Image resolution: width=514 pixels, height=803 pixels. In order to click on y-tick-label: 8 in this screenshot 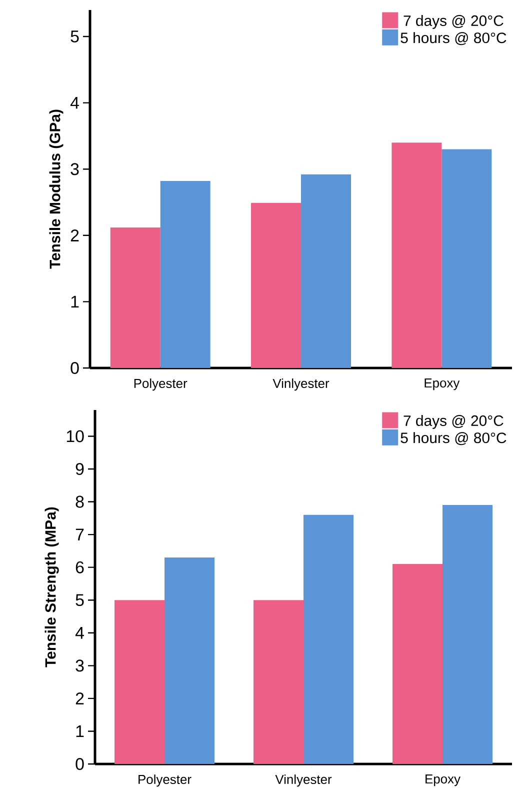, I will do `click(80, 502)`.